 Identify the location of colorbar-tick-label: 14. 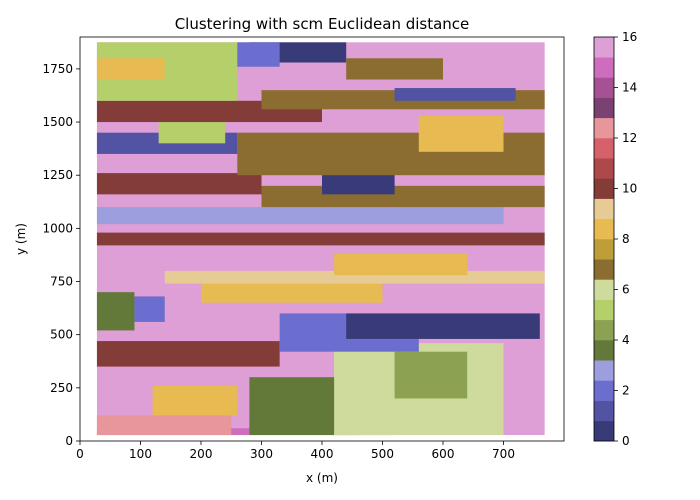
(629, 88).